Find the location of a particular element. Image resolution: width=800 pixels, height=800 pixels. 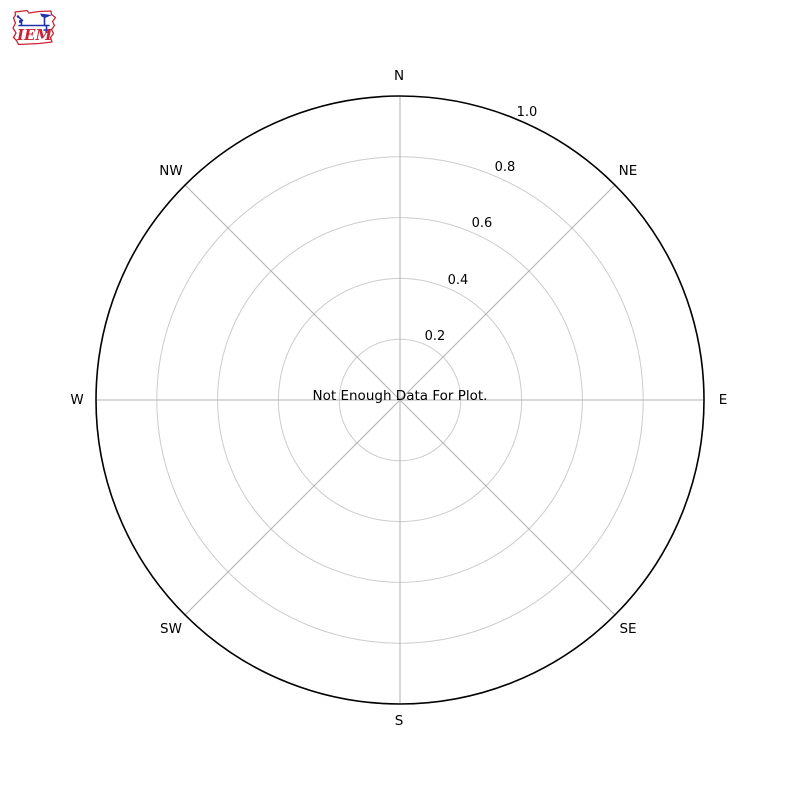

no-data-message: Not Enough Data For Plot. is located at coordinates (400, 396).